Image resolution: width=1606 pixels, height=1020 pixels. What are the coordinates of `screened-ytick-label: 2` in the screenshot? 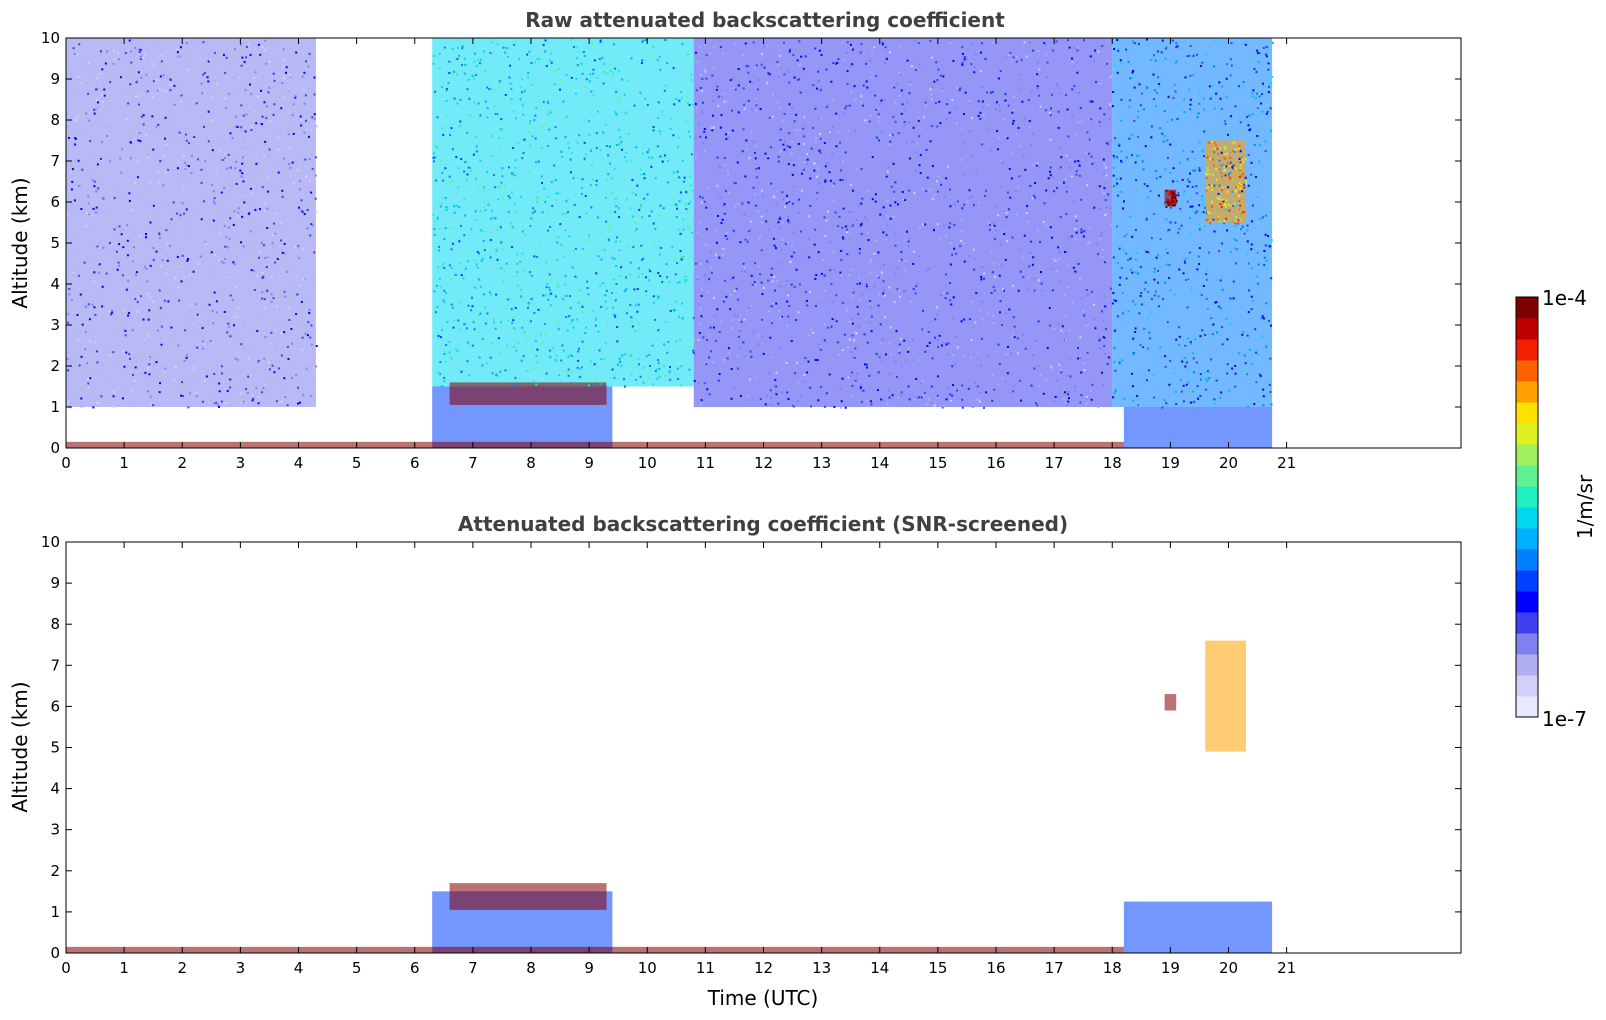 It's located at (55, 871).